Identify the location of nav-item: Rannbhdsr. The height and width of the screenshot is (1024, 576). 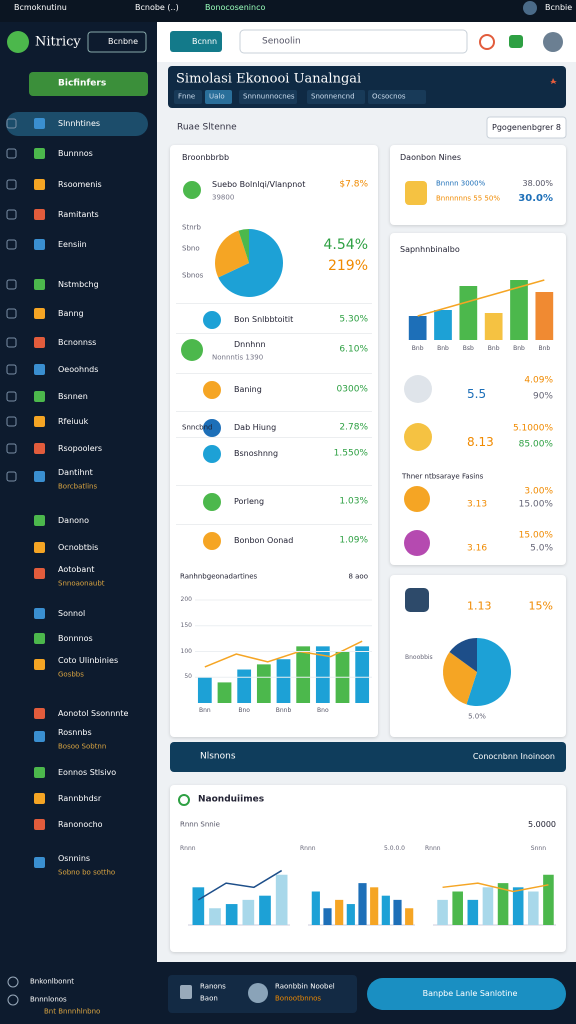
(80, 798).